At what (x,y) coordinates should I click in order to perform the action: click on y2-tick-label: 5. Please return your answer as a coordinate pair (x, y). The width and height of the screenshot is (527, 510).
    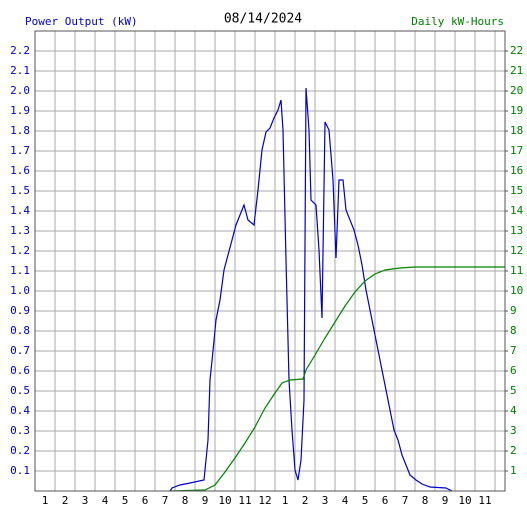
    Looking at the image, I should click on (513, 390).